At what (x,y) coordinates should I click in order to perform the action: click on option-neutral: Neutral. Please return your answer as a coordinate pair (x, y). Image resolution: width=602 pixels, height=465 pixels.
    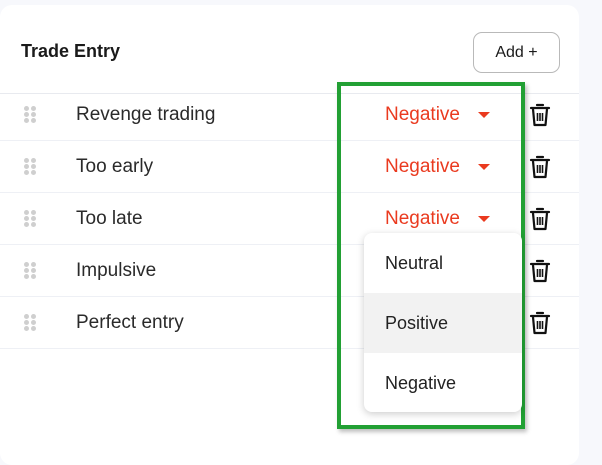
    Looking at the image, I should click on (414, 263).